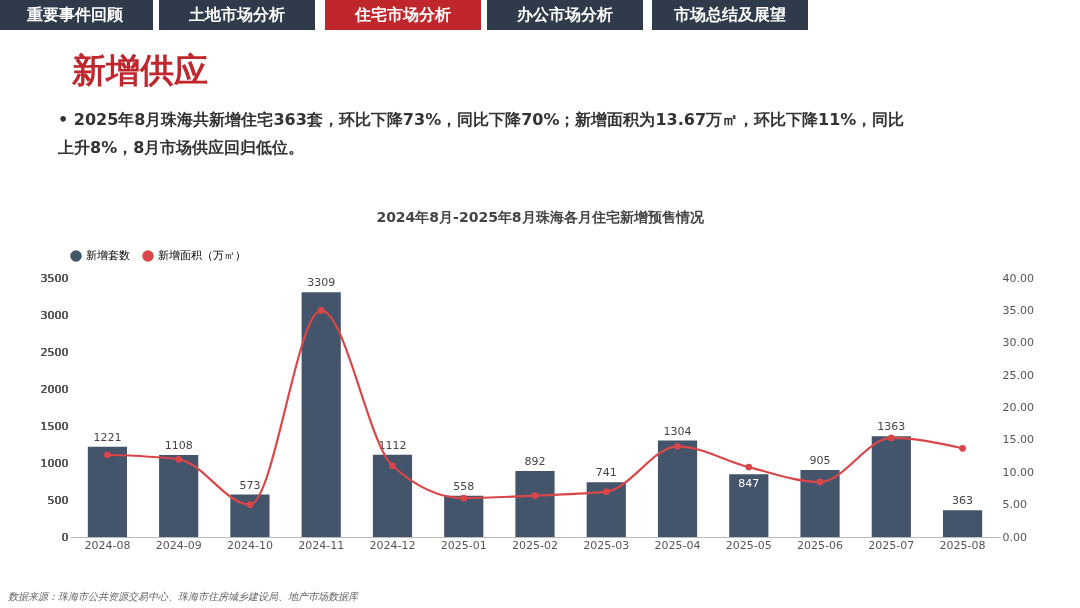 This screenshot has height=608, width=1080. Describe the element at coordinates (1014, 537) in the screenshot. I see `y2-tick-label: 0.00` at that location.